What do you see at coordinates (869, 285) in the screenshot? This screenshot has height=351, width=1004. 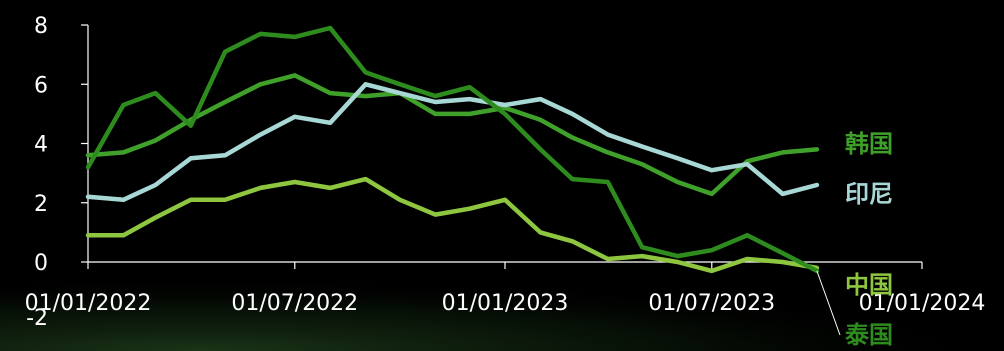 I see `series-label: 中国` at bounding box center [869, 285].